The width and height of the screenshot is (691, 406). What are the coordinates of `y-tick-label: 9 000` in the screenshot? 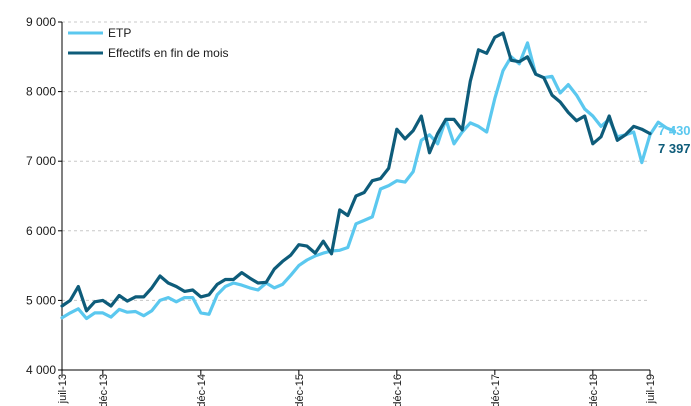 It's located at (41, 22).